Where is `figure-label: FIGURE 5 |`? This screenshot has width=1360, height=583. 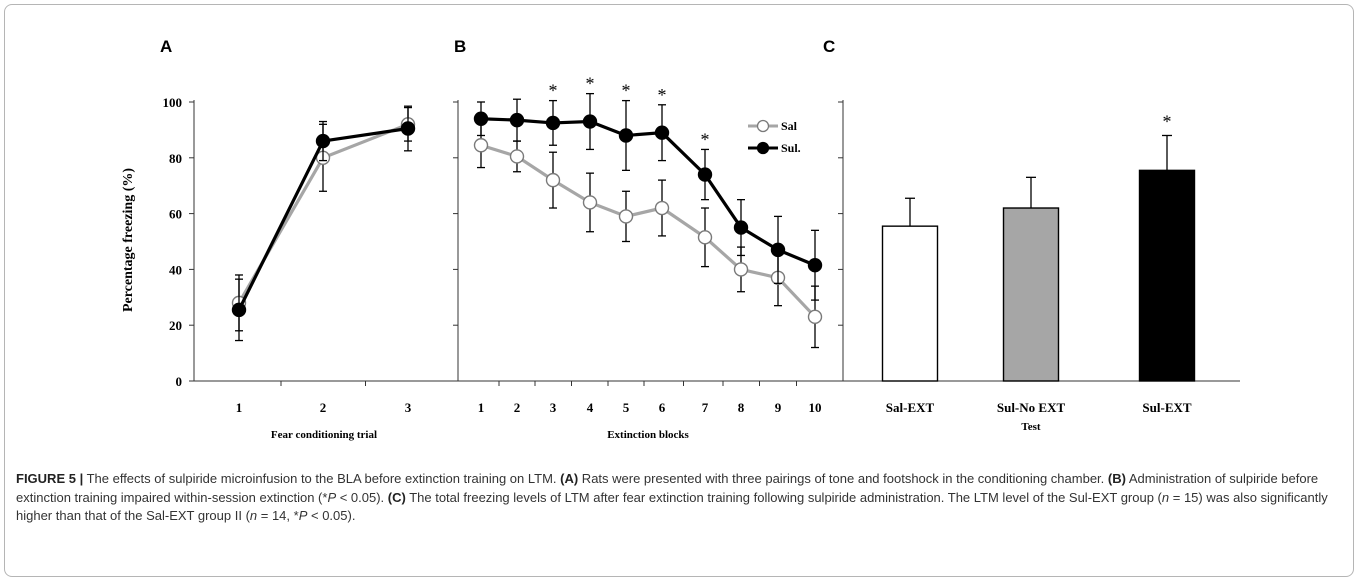 figure-label: FIGURE 5 | is located at coordinates (50, 478).